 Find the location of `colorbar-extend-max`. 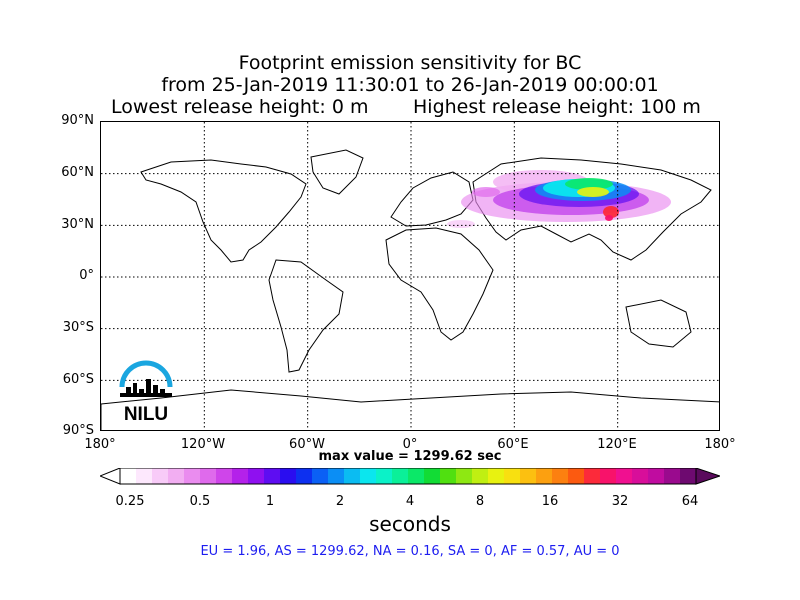

colorbar-extend-max is located at coordinates (707, 476).